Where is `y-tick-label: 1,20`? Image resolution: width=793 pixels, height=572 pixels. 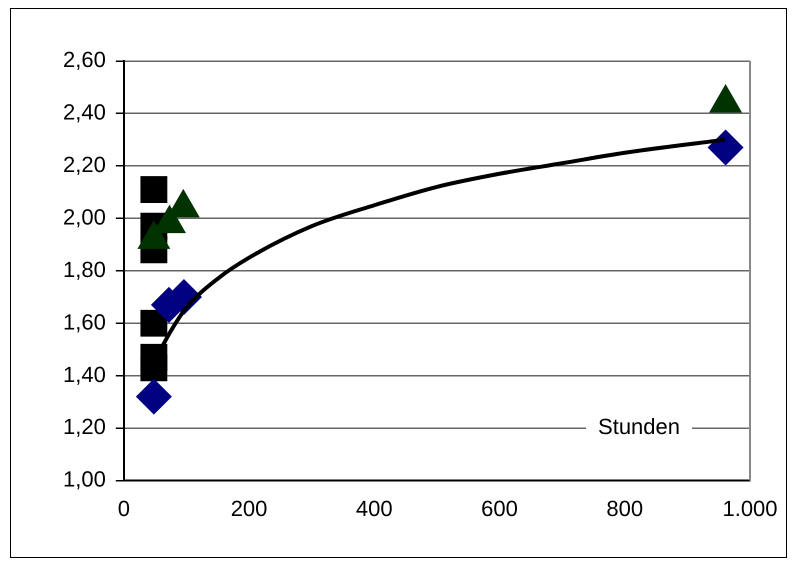 y-tick-label: 1,20 is located at coordinates (84, 427).